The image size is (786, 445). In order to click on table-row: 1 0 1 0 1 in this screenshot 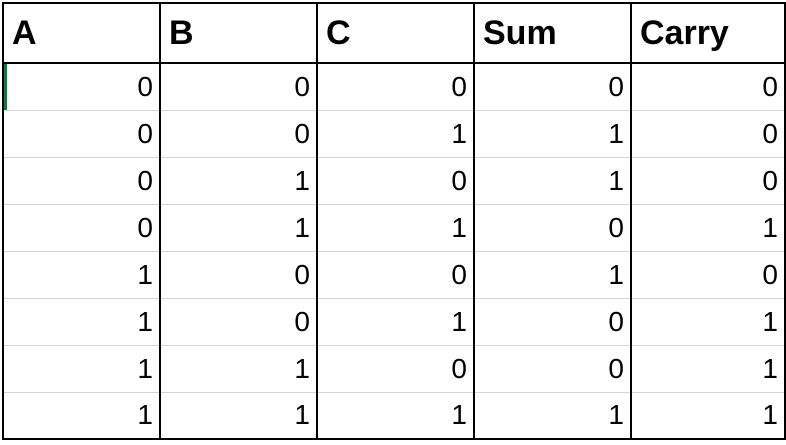, I will do `click(394, 322)`.